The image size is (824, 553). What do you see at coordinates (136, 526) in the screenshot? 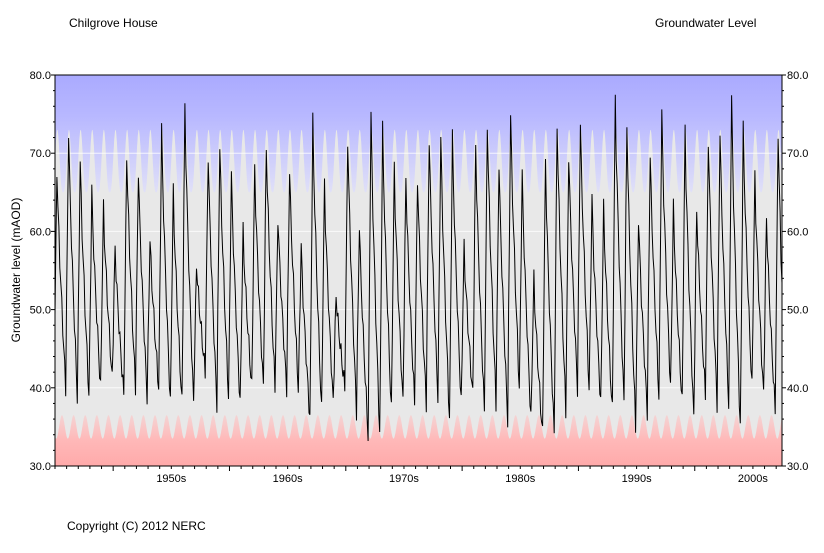
I see `copyright-notice: Copyright (C) 2012 NERC` at bounding box center [136, 526].